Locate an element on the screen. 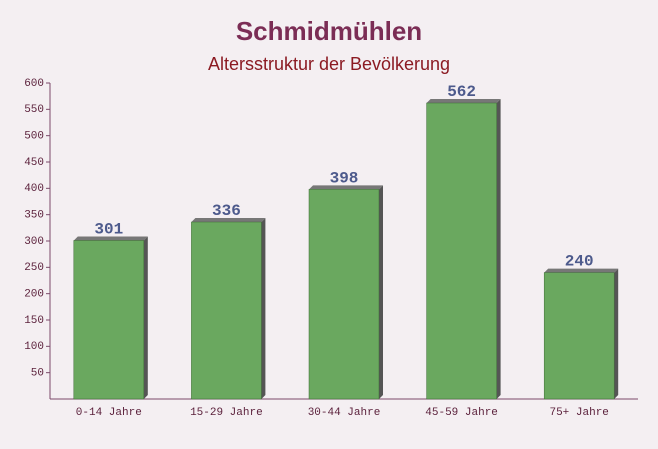  y-tick-label: 350 is located at coordinates (34, 216).